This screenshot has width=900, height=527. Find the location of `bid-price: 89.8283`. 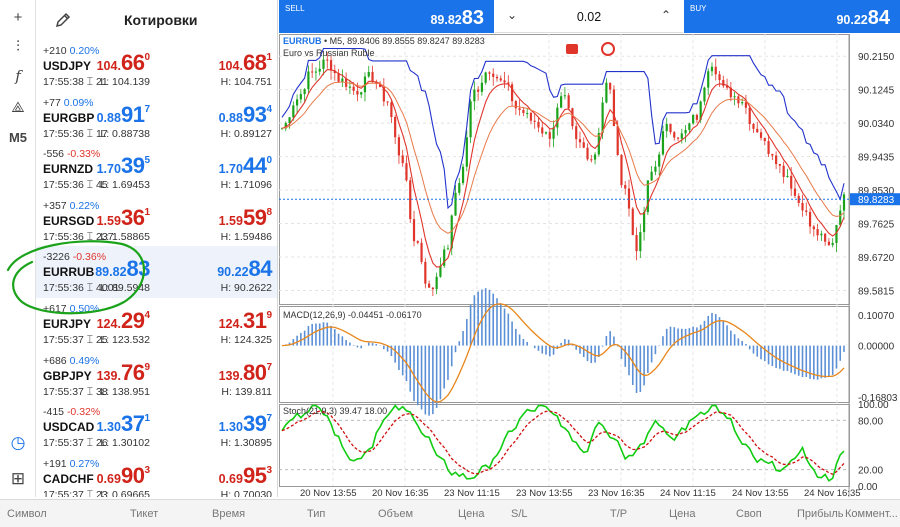

bid-price: 89.8283 is located at coordinates (122, 269).